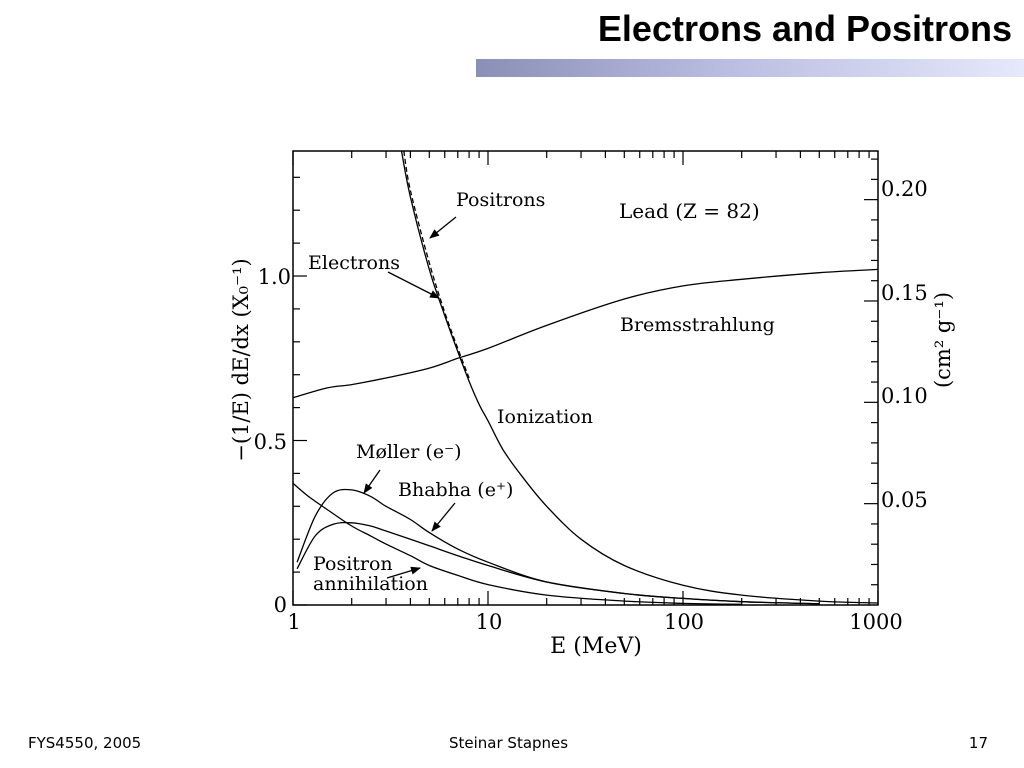 This screenshot has height=768, width=1024. What do you see at coordinates (455, 490) in the screenshot?
I see `annotation-bhabha: Bhabha (e⁺)` at bounding box center [455, 490].